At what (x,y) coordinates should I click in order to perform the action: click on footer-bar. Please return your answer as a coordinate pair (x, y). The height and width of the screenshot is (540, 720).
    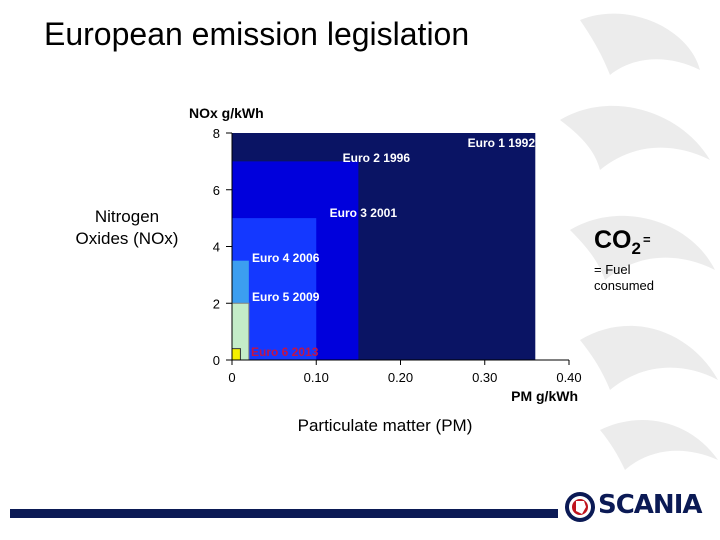
    Looking at the image, I should click on (284, 513).